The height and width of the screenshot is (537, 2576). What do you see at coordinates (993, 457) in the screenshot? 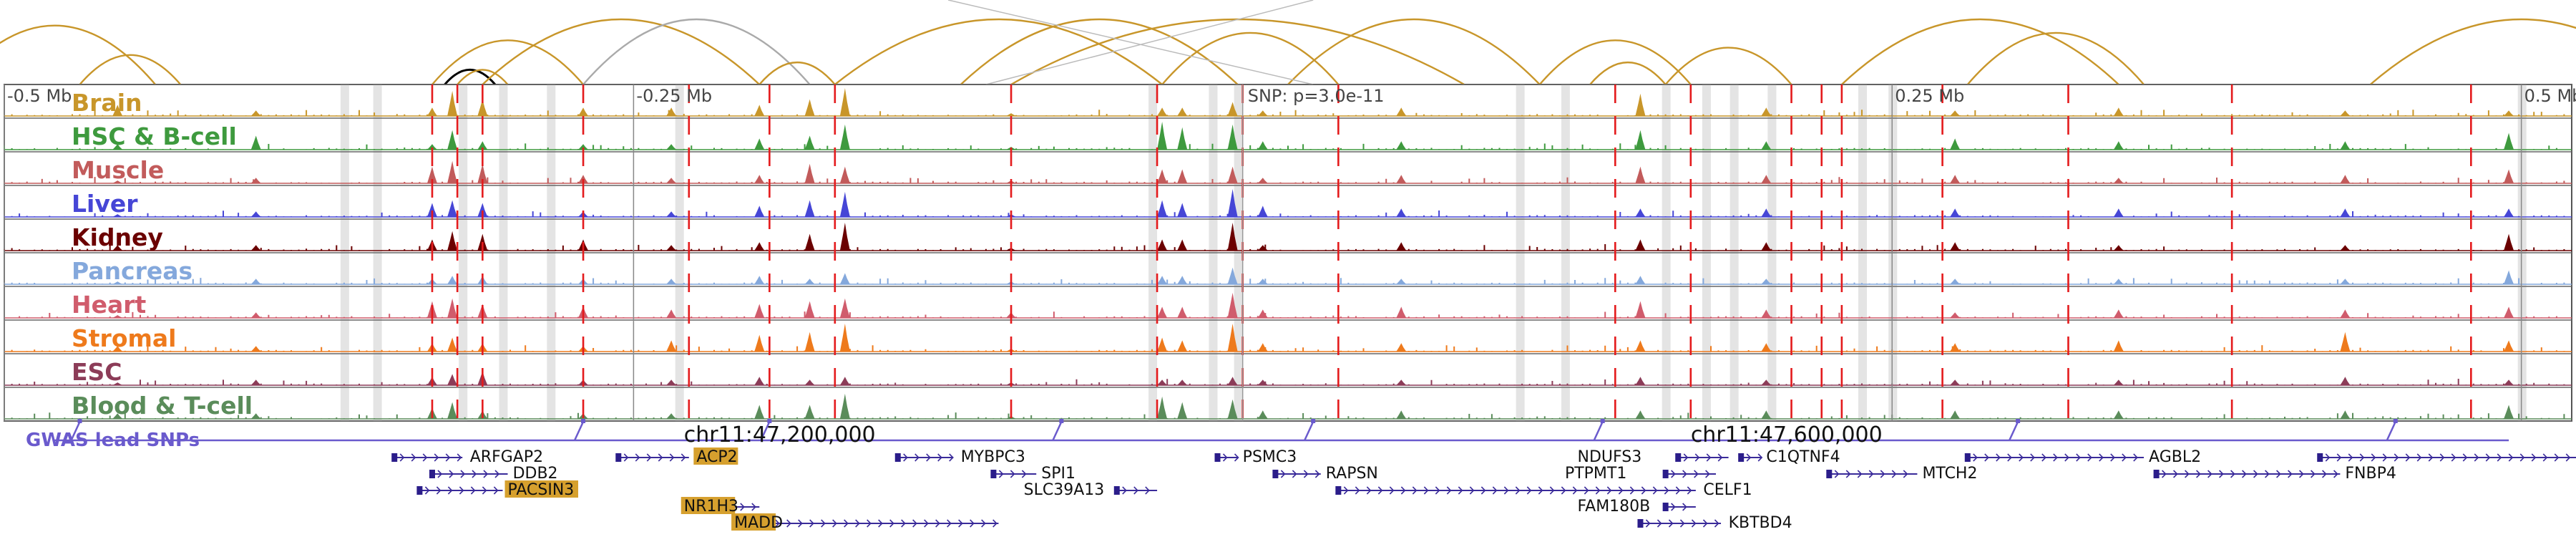
I see `gene-label: MYBPC3` at bounding box center [993, 457].